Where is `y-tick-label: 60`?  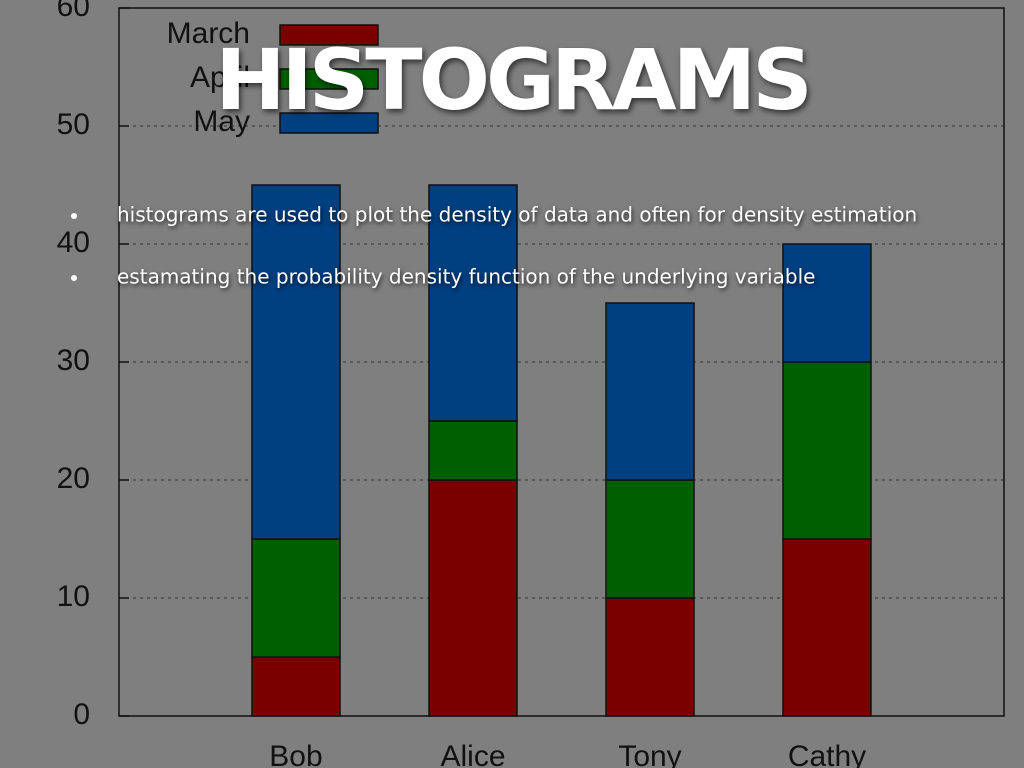 y-tick-label: 60 is located at coordinates (73, 11).